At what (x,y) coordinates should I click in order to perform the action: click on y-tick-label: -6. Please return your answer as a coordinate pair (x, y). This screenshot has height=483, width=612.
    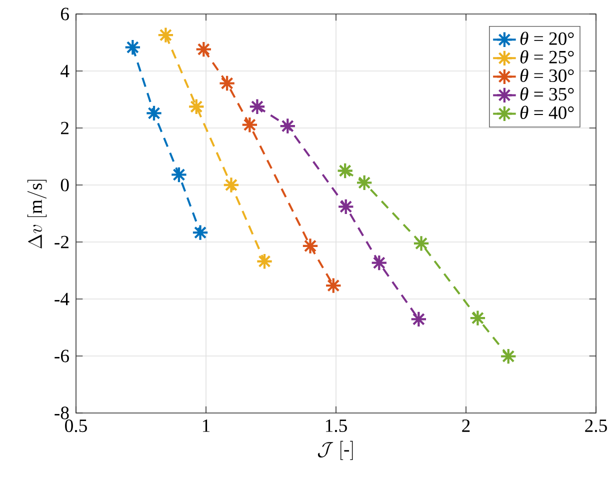
    Looking at the image, I should click on (61, 356).